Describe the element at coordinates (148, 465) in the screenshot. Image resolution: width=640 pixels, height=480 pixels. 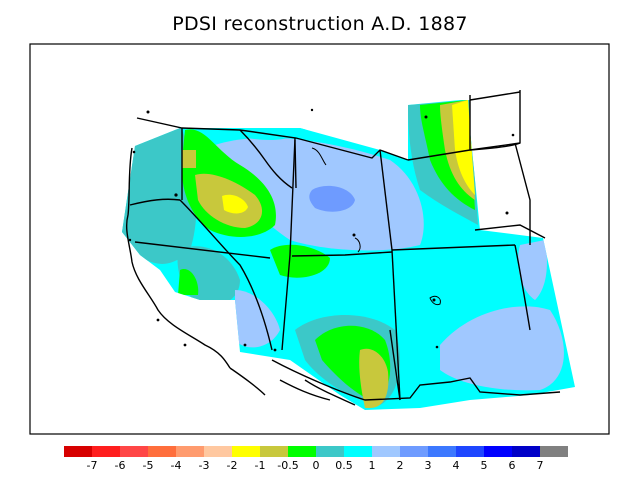
I see `colorbar-tick-label: -5` at that location.